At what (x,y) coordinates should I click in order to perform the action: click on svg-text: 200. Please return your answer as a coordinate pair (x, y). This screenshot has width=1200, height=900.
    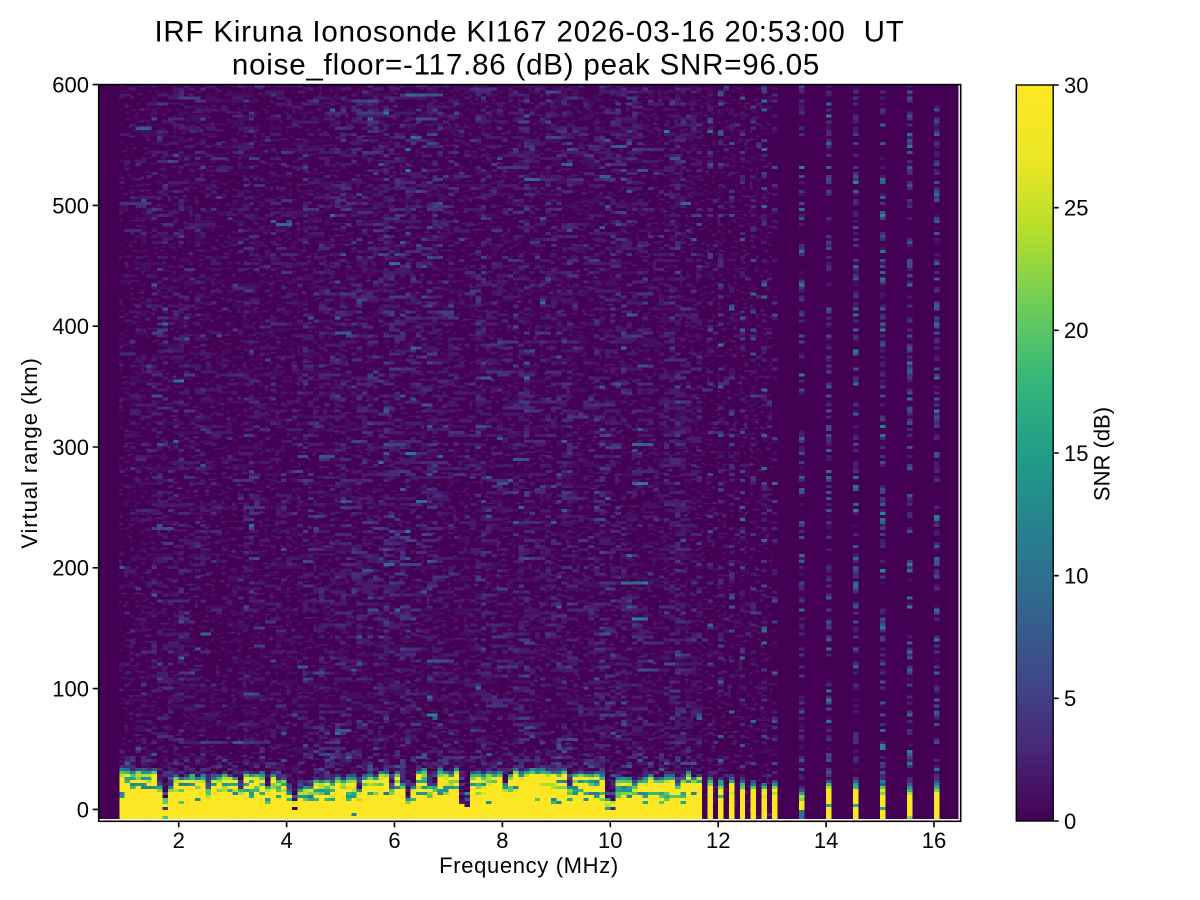
    Looking at the image, I should click on (70, 568).